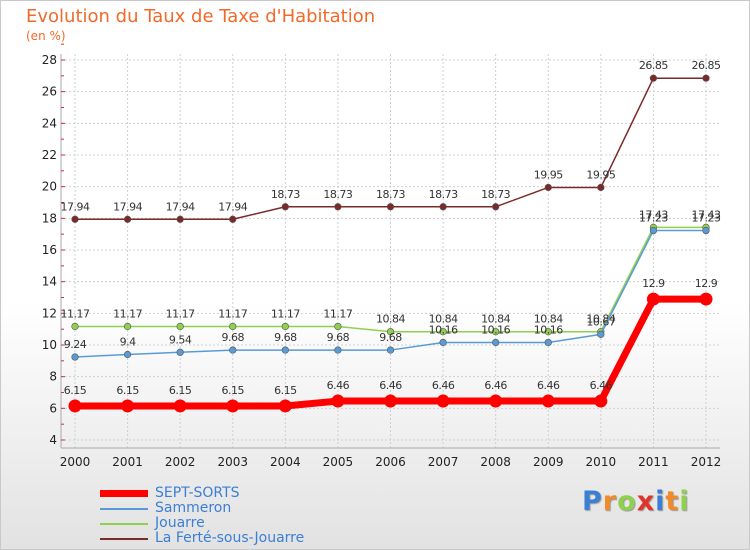 This screenshot has width=750, height=550. Describe the element at coordinates (653, 462) in the screenshot. I see `x-tick-label: 2011` at that location.